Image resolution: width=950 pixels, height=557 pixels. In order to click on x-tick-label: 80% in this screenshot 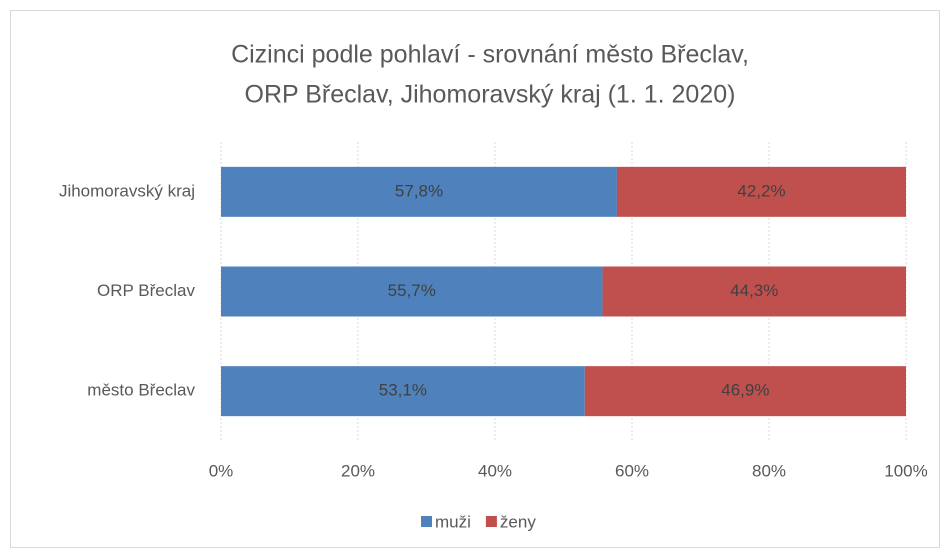, I will do `click(769, 470)`.